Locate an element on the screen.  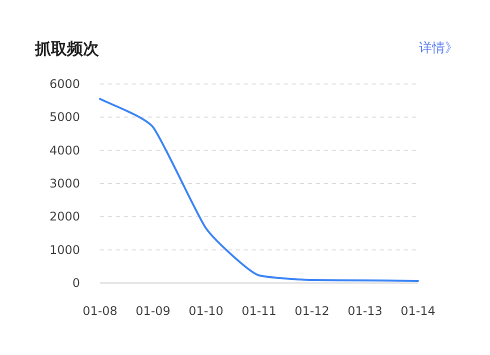
x-tick-label: 01-11 is located at coordinates (259, 311).